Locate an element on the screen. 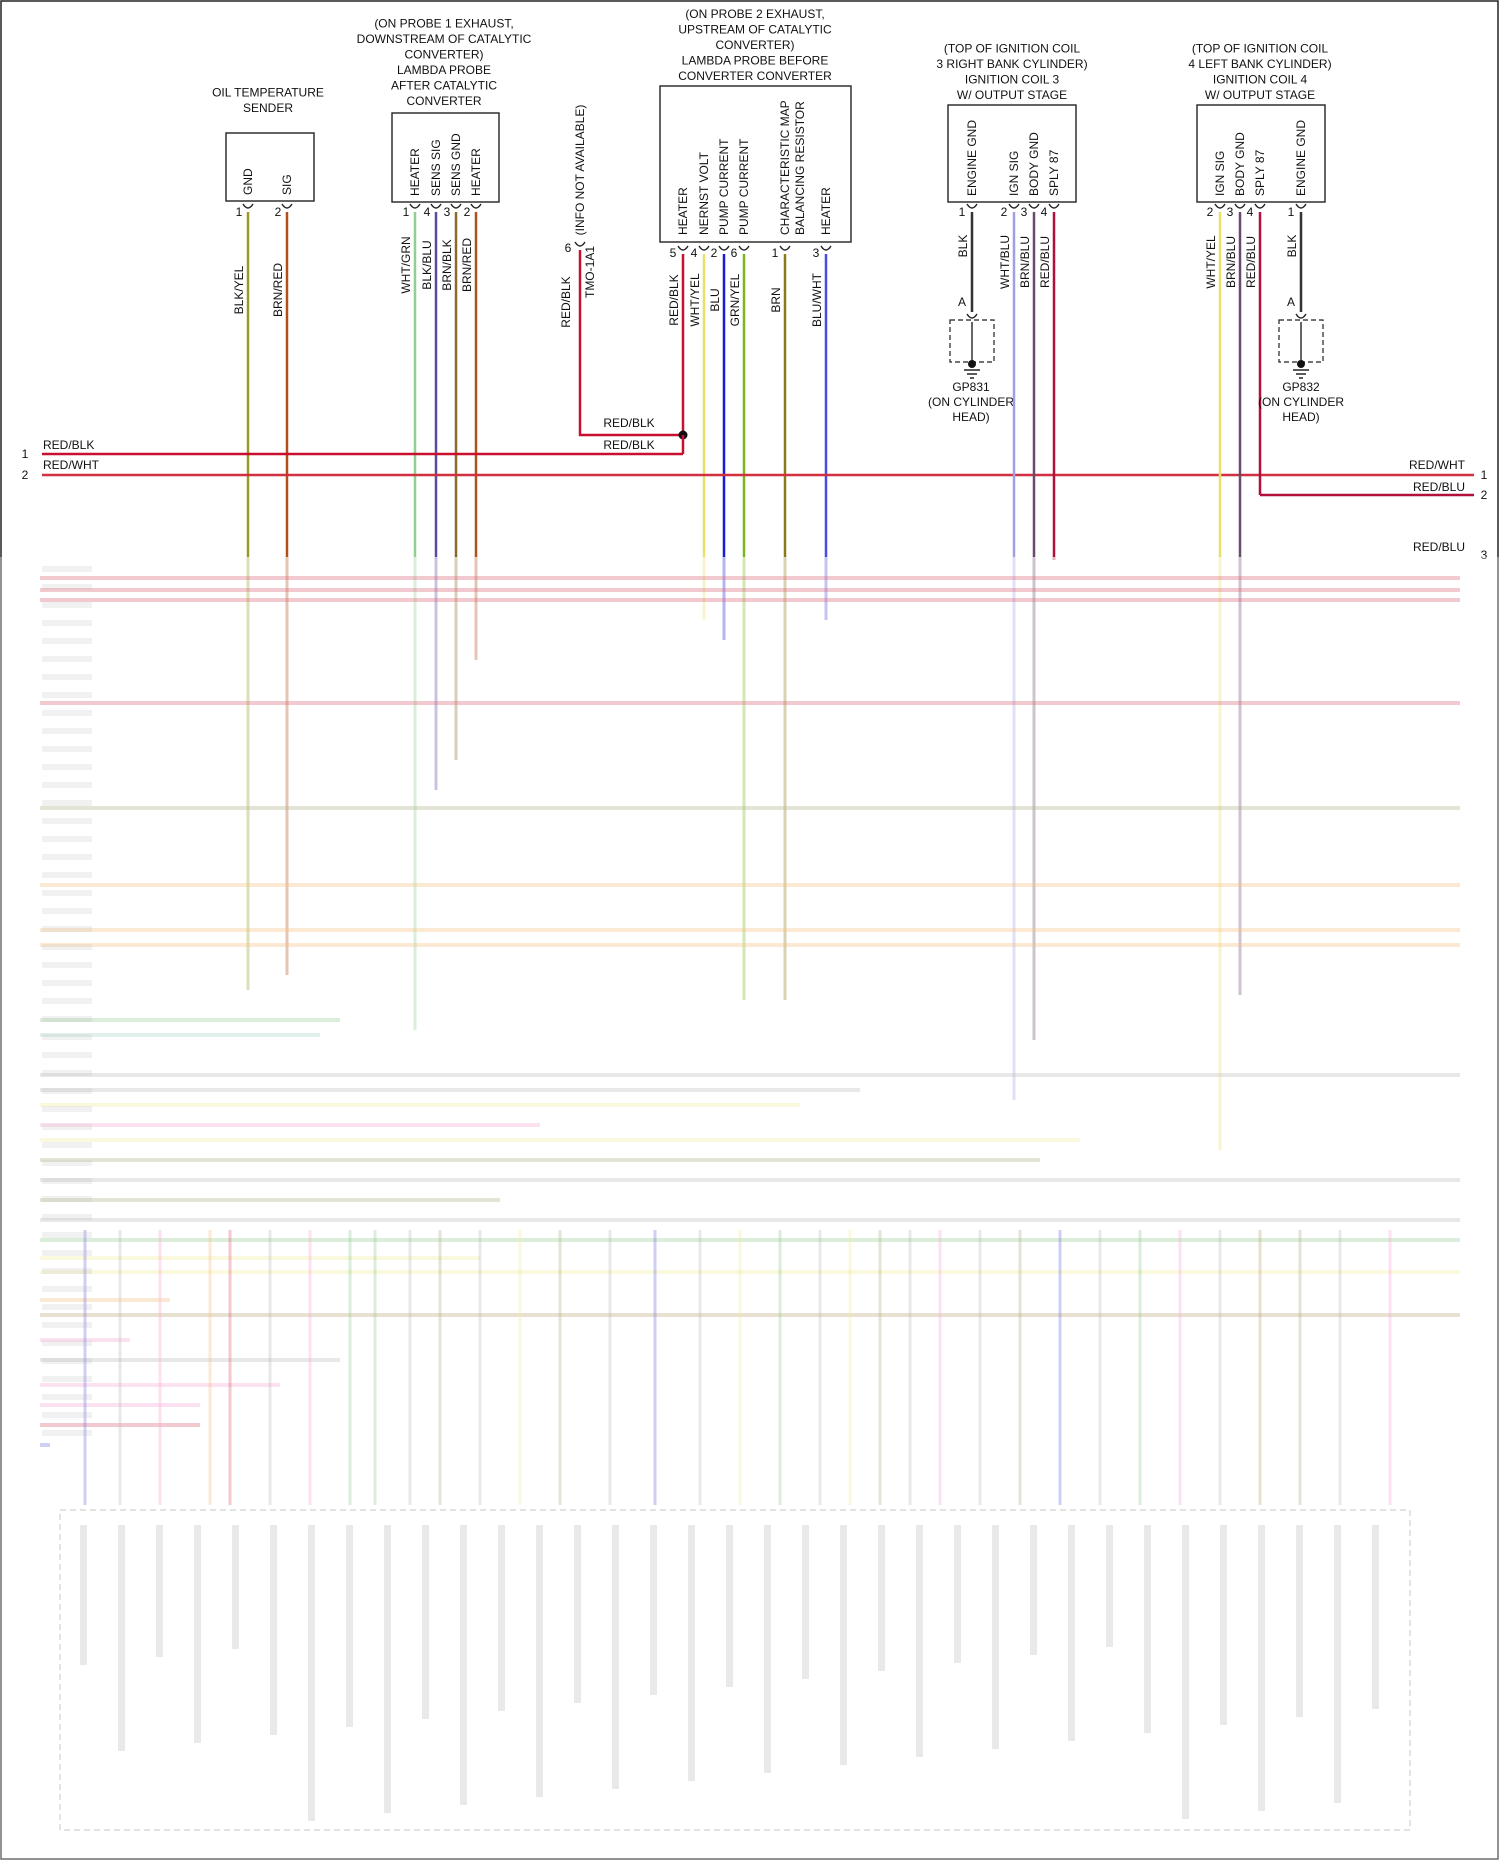  ignition-coil-4-pin-num: 1 is located at coordinates (1291, 212).